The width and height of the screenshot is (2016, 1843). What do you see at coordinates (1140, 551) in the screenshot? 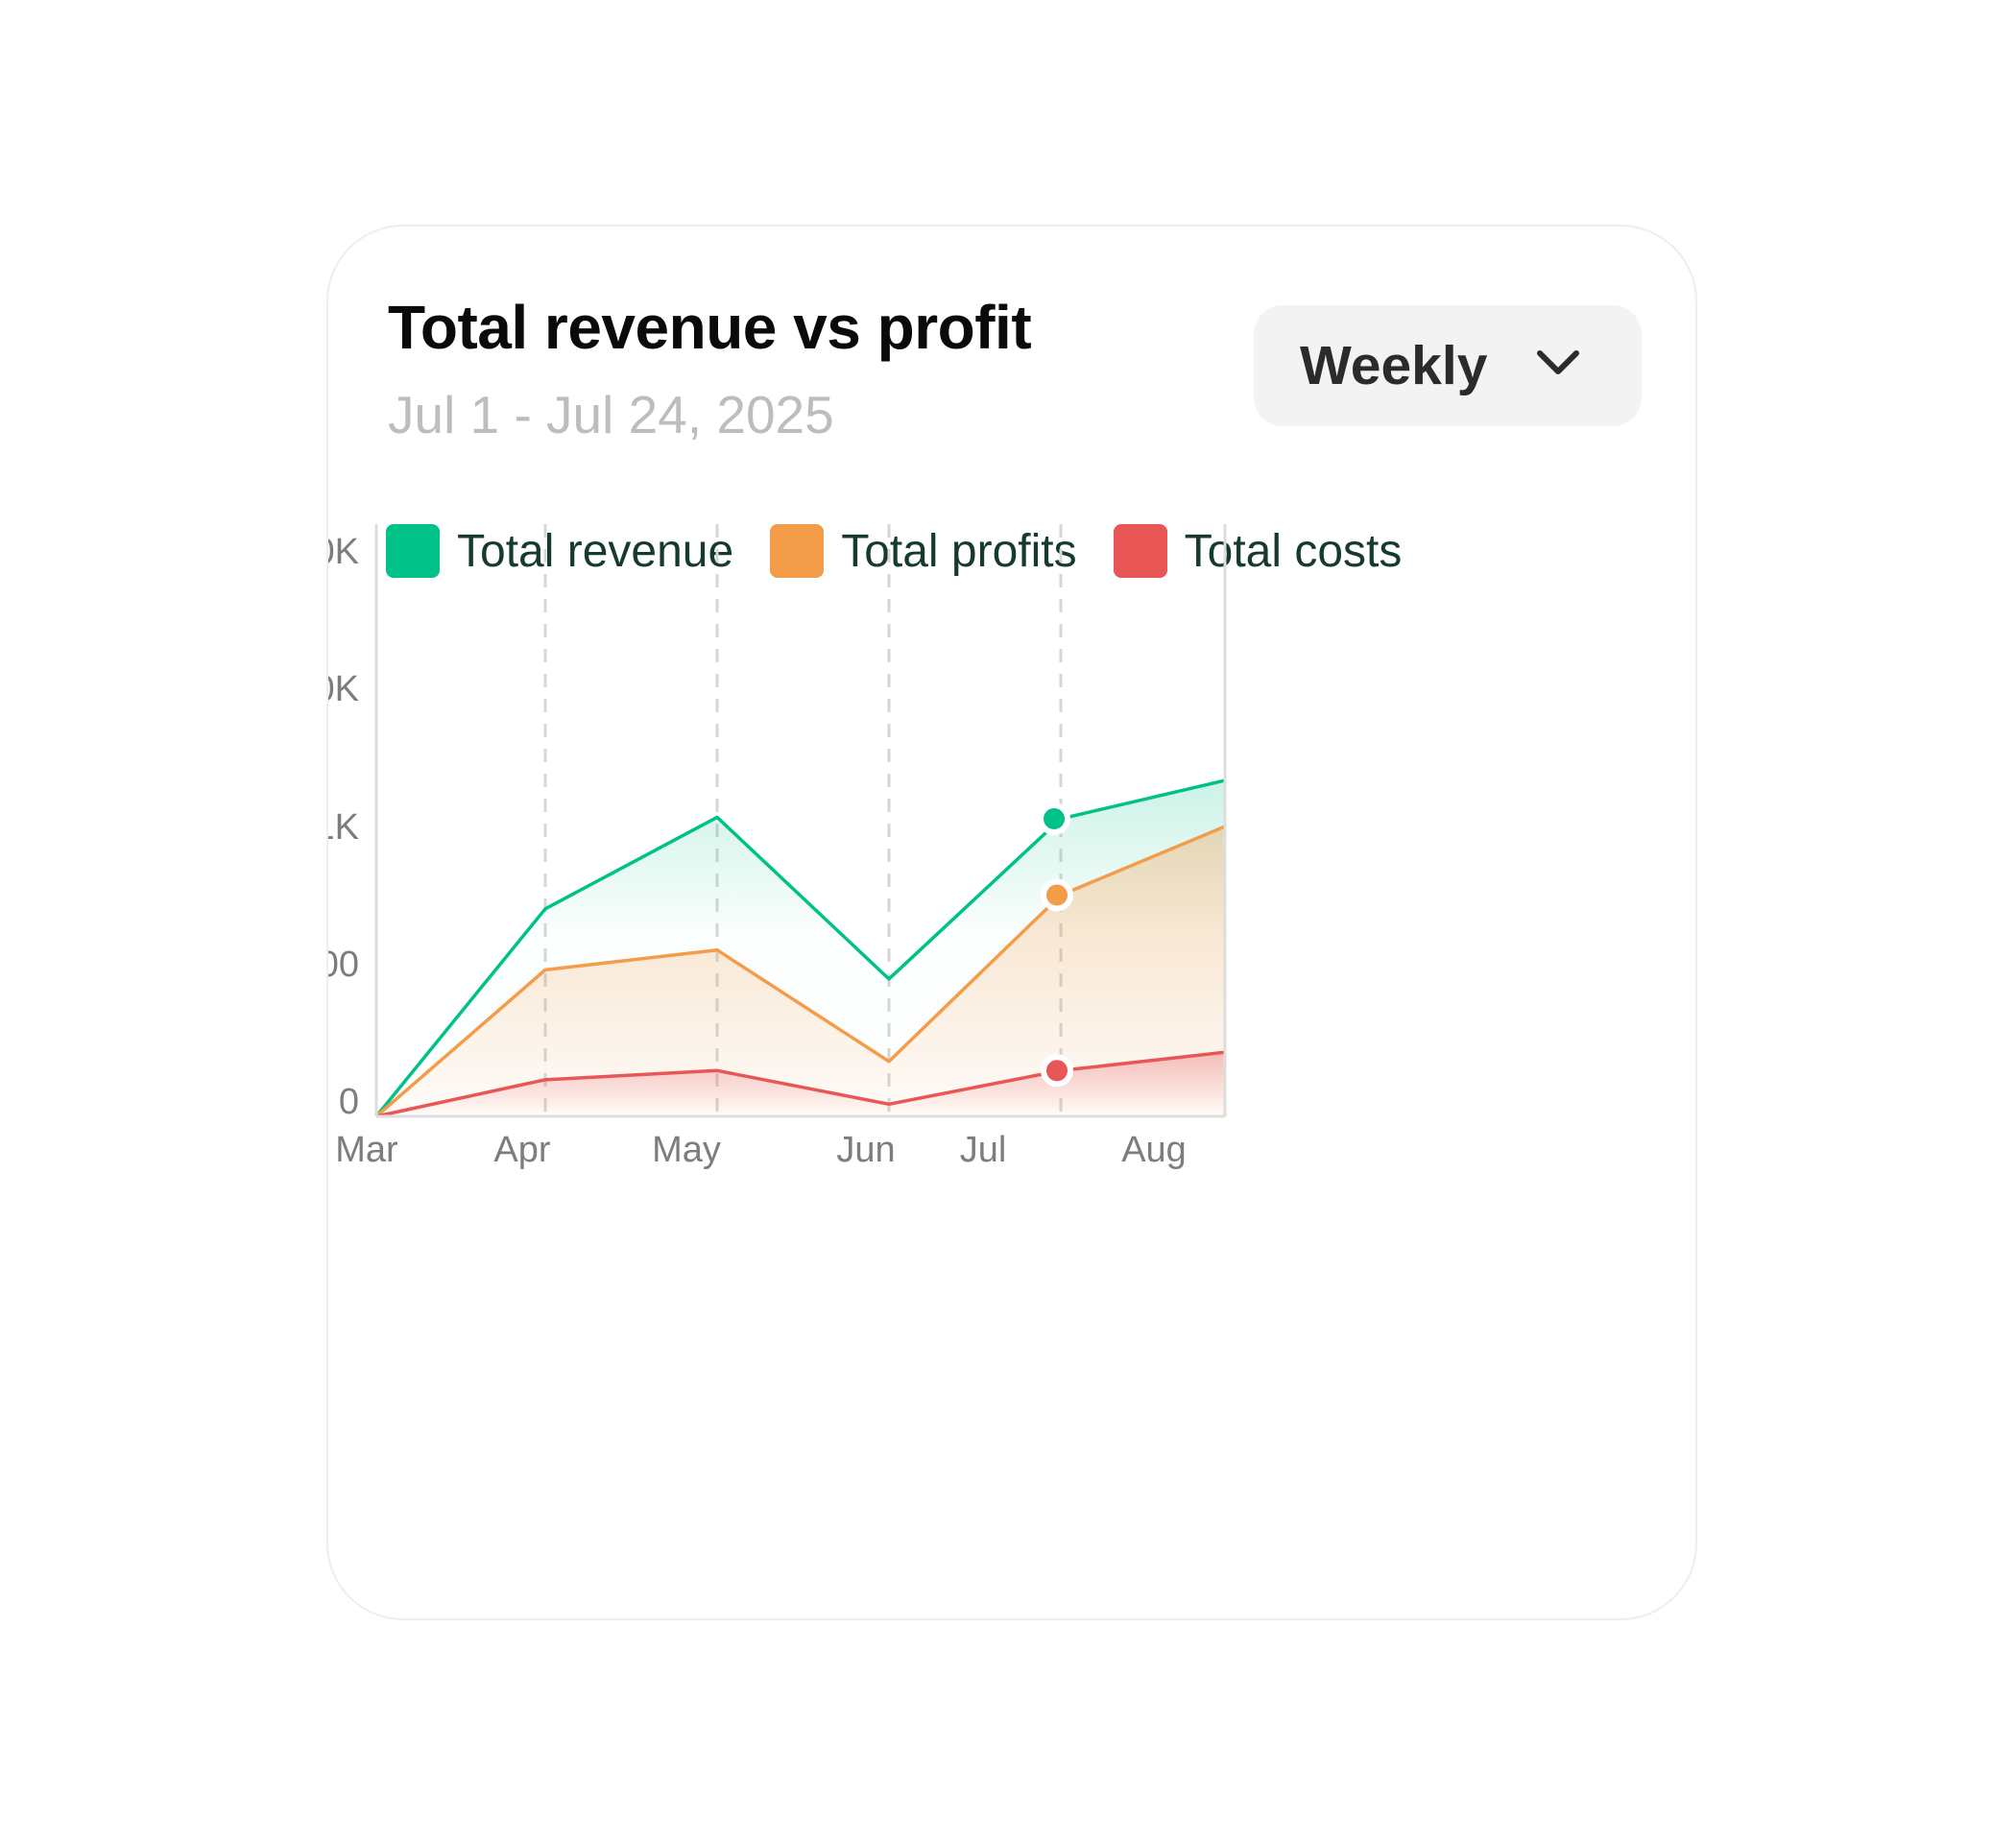
I see `legend-swatch-costs` at bounding box center [1140, 551].